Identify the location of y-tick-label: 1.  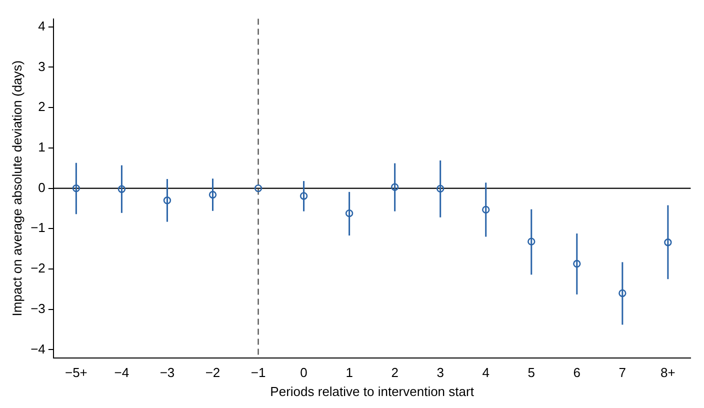
(42, 147).